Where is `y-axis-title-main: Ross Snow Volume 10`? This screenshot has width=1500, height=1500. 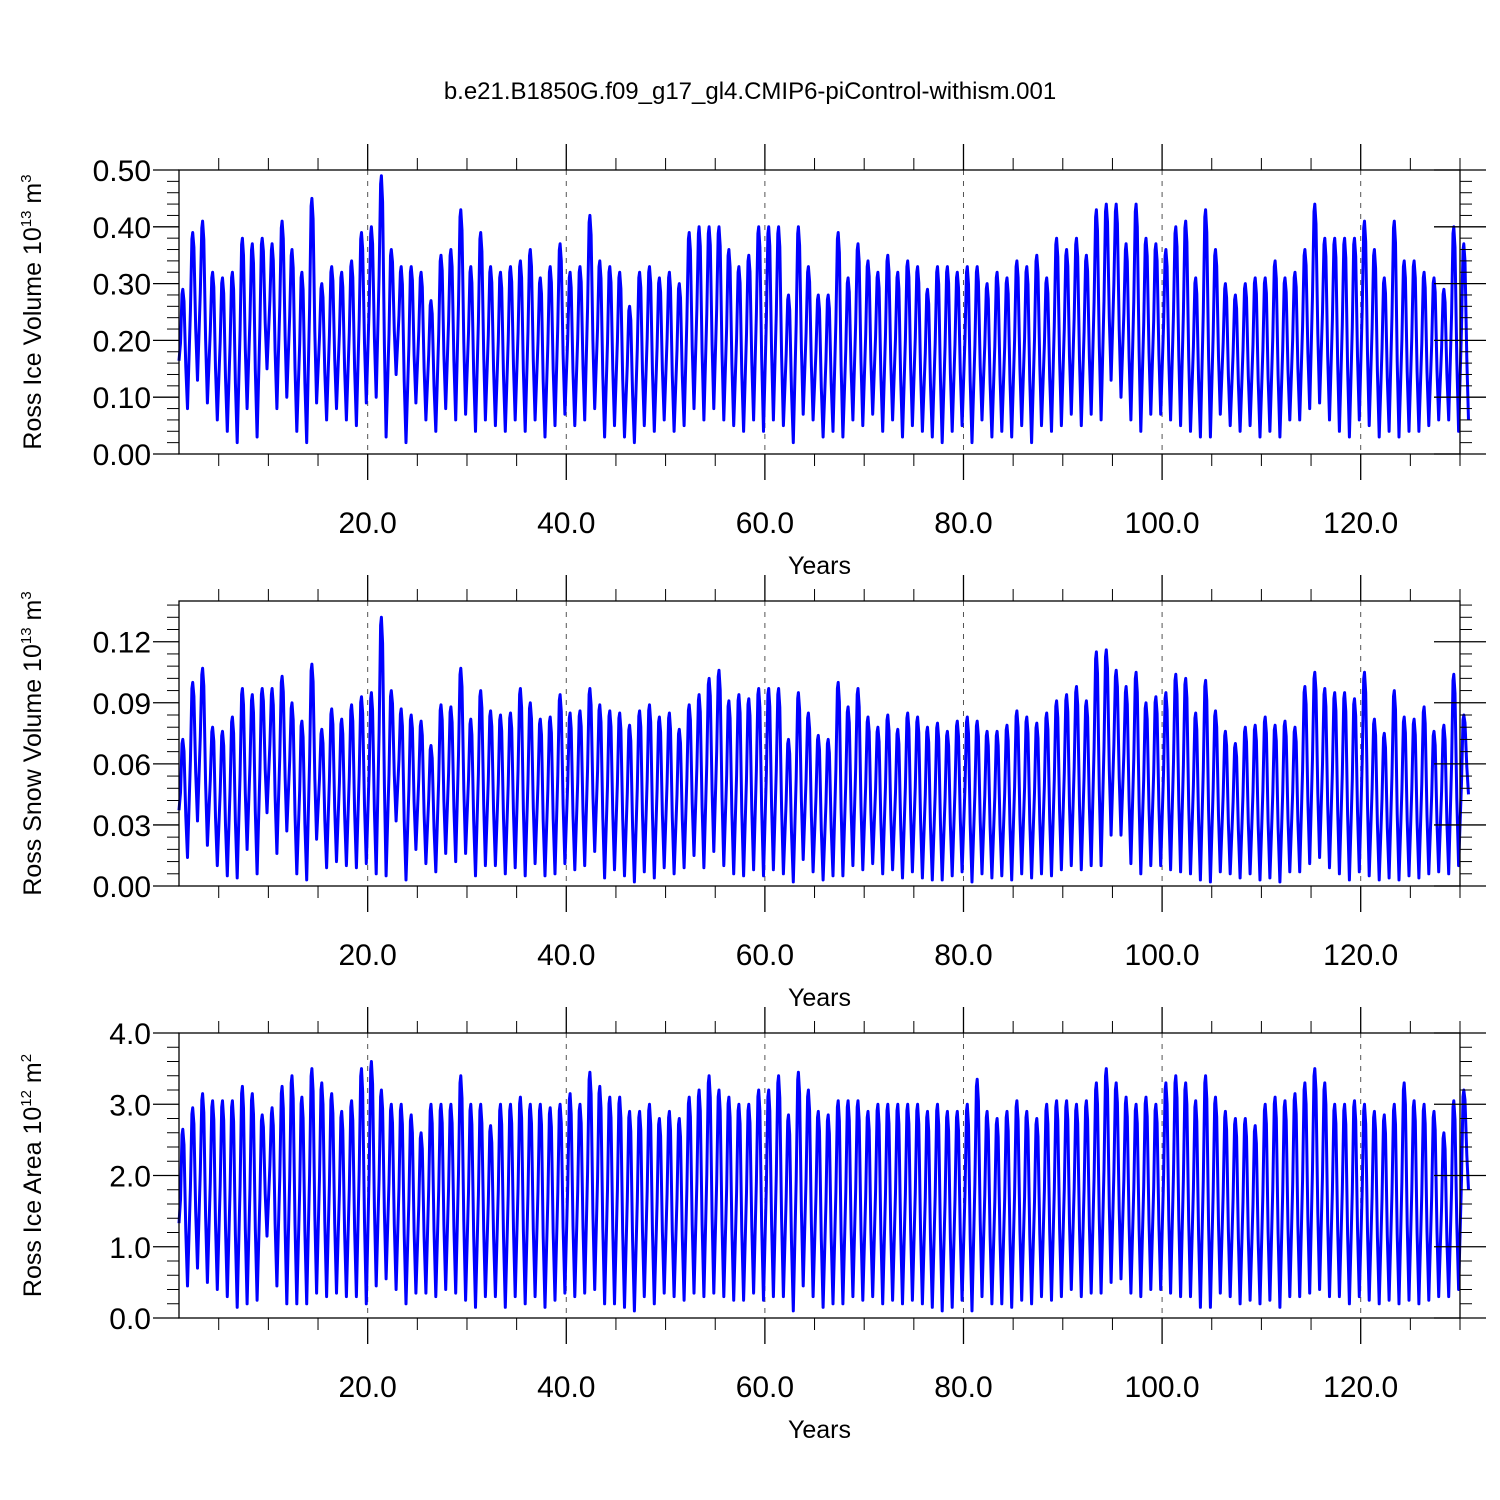
y-axis-title-main: Ross Snow Volume 10 is located at coordinates (33, 770).